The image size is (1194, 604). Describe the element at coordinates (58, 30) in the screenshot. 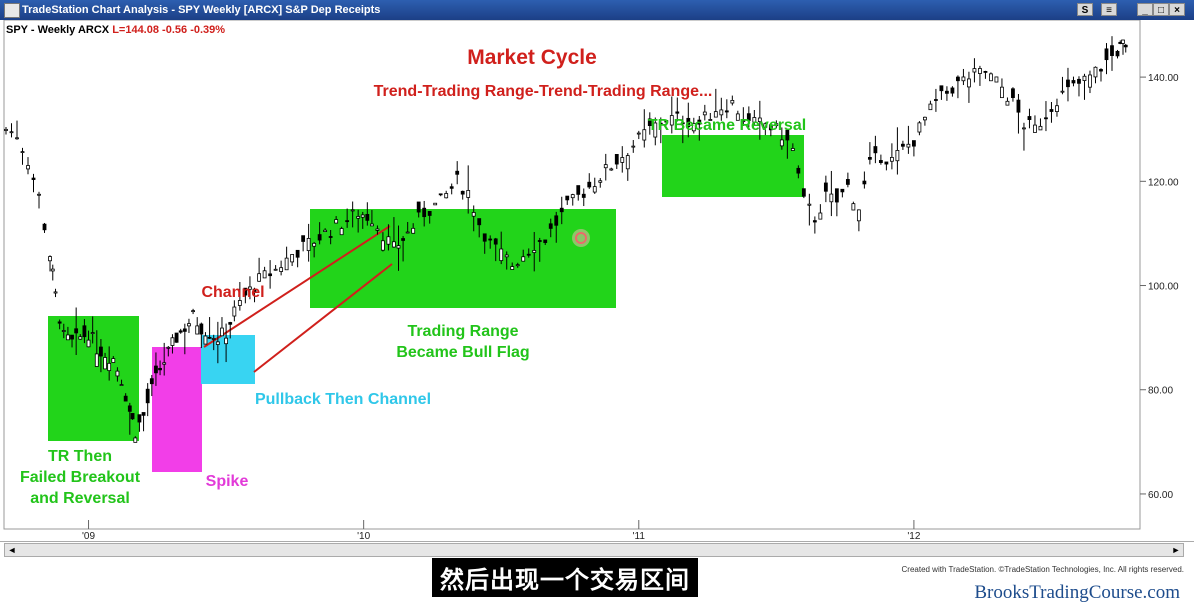

I see `symbol-label: SPY - Weekly ARCX` at that location.